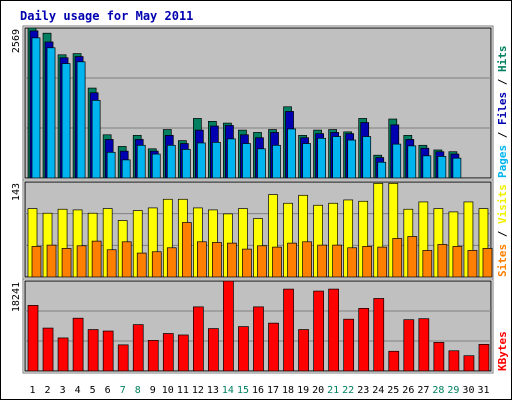 This screenshot has width=512, height=401. I want to click on x-tick-label-18: 18, so click(288, 390).